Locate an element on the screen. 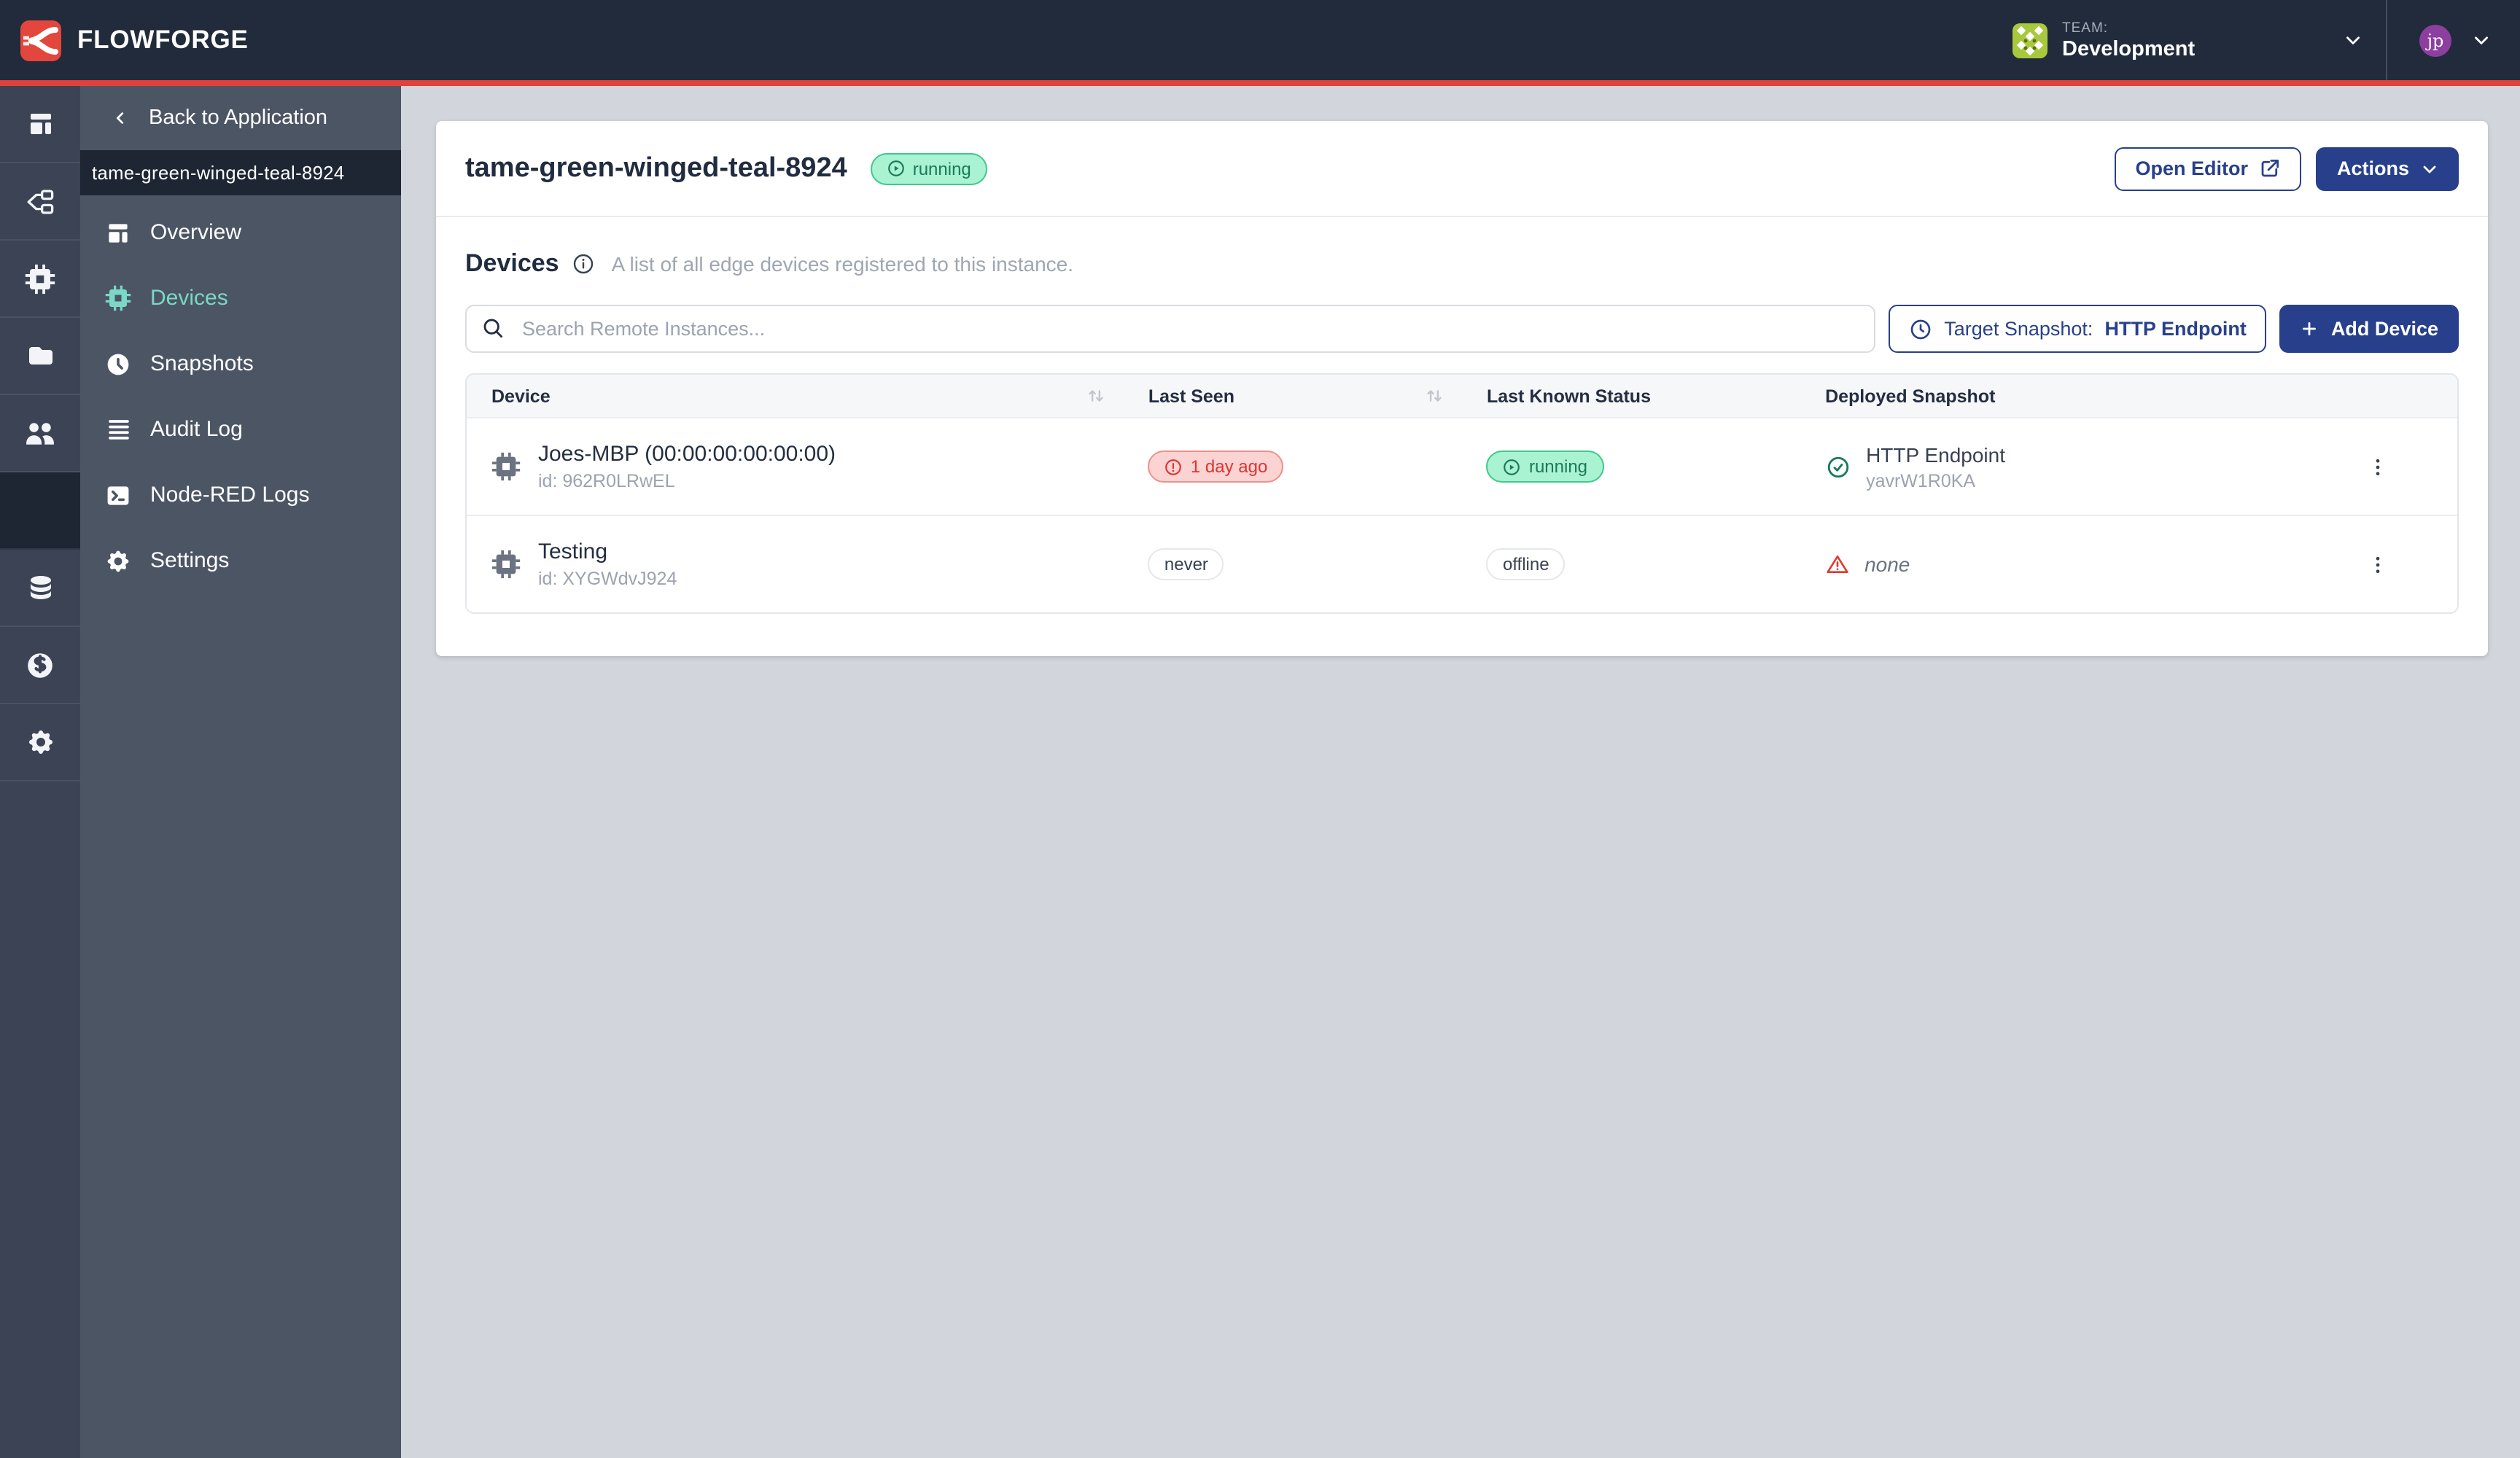 This screenshot has width=2520, height=1458. snapshot-id: yavrW1R0KA is located at coordinates (1921, 480).